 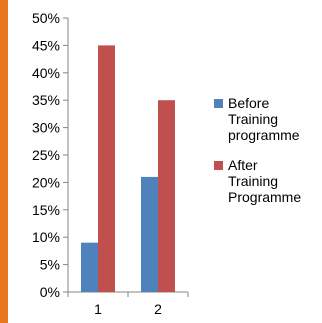 What do you see at coordinates (98, 309) in the screenshot?
I see `x-tick-label: 1` at bounding box center [98, 309].